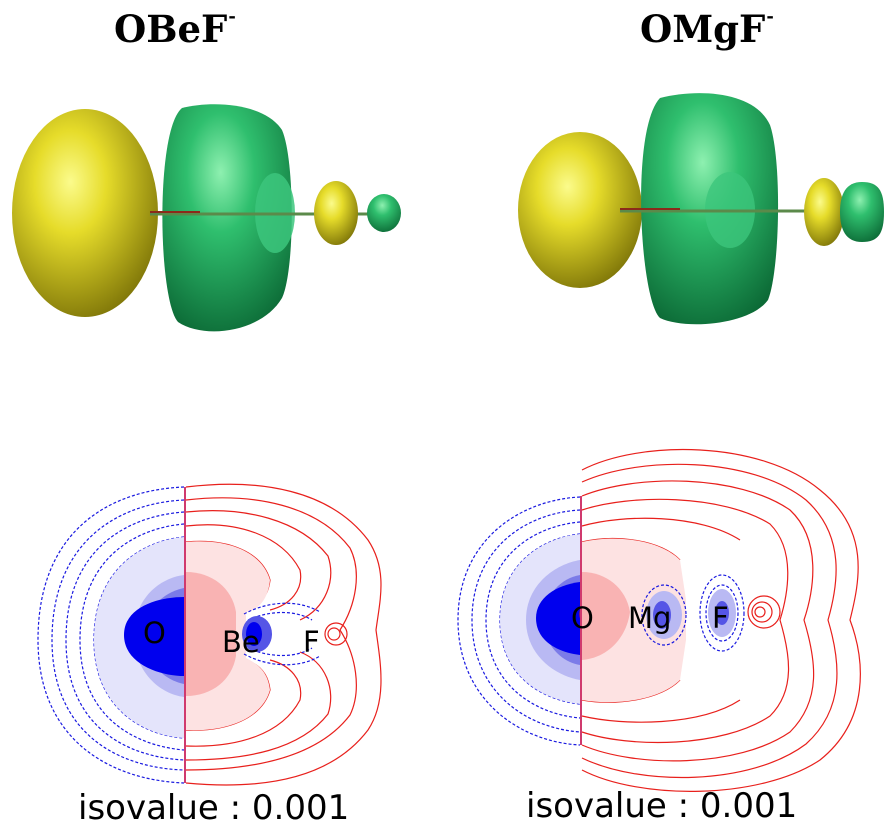 The width and height of the screenshot is (884, 838). What do you see at coordinates (662, 806) in the screenshot?
I see `isovalue-label-omgf: isovalue : 0.001` at bounding box center [662, 806].